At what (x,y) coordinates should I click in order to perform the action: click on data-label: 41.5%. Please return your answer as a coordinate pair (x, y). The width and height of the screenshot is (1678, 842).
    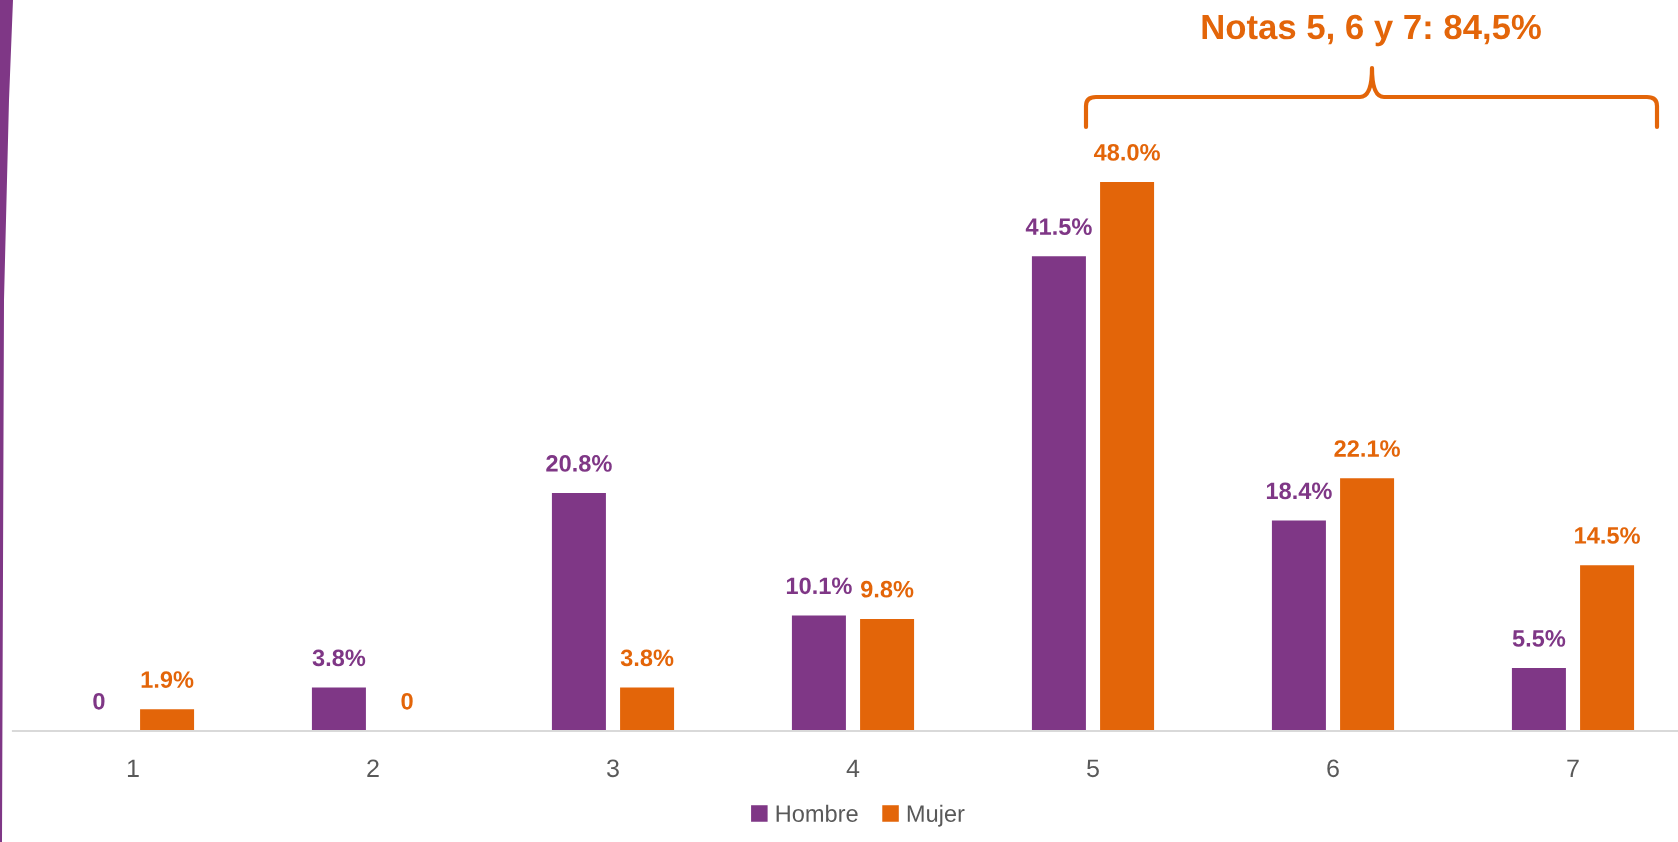
    Looking at the image, I should click on (1058, 227).